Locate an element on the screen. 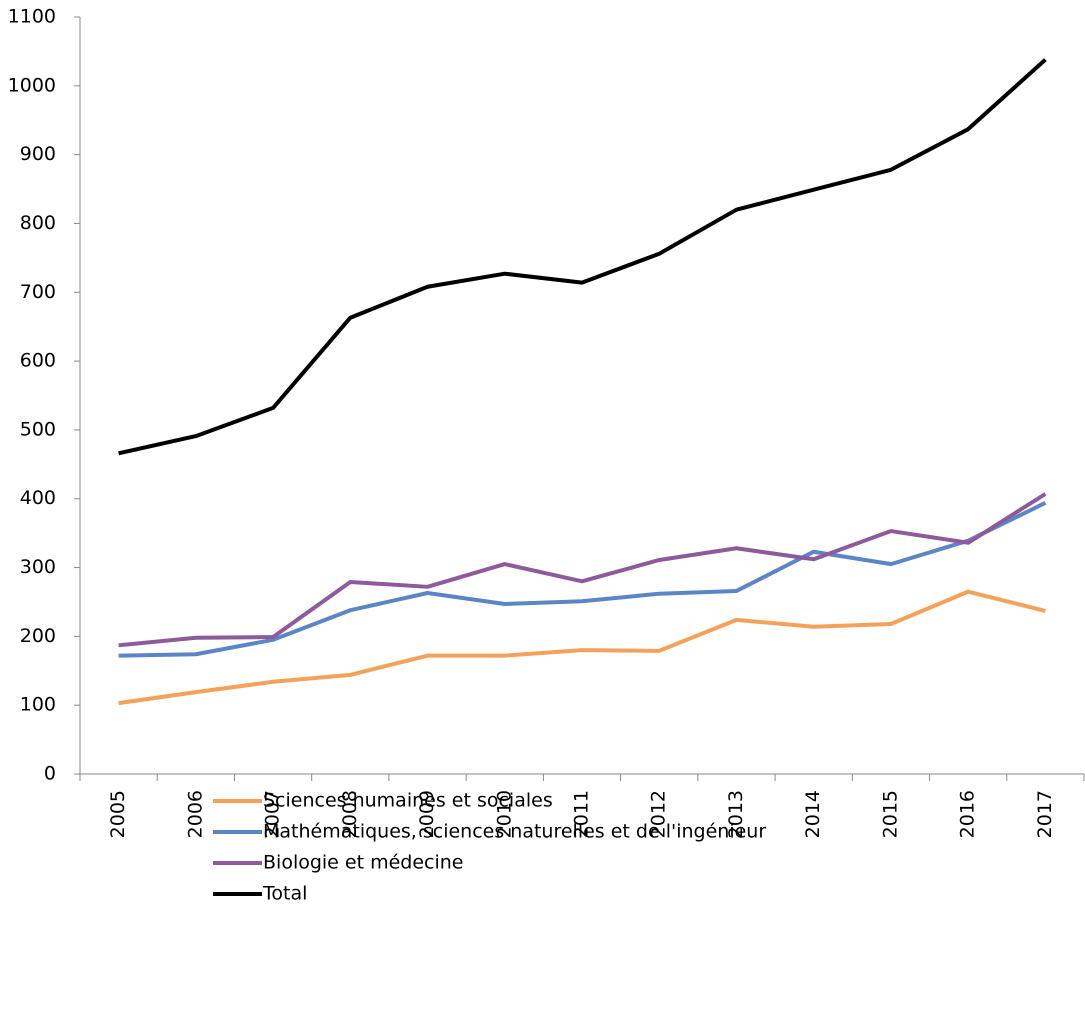 The width and height of the screenshot is (1085, 1009). legend-label: Biologie et médecine is located at coordinates (363, 863).